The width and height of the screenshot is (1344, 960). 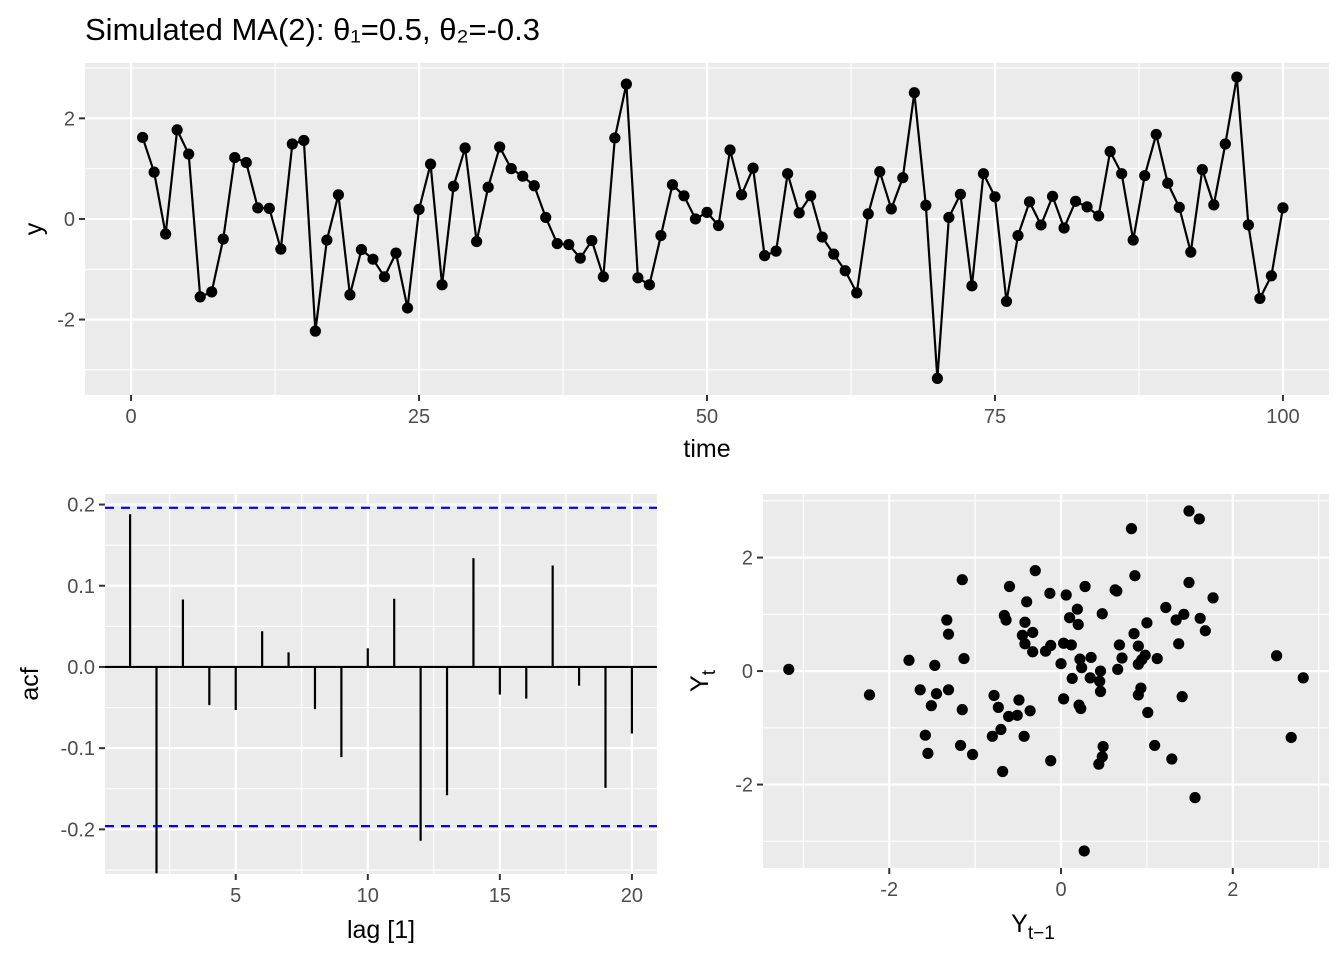 I want to click on lag-scatter-y-axis-title-main: Y, so click(x=700, y=683).